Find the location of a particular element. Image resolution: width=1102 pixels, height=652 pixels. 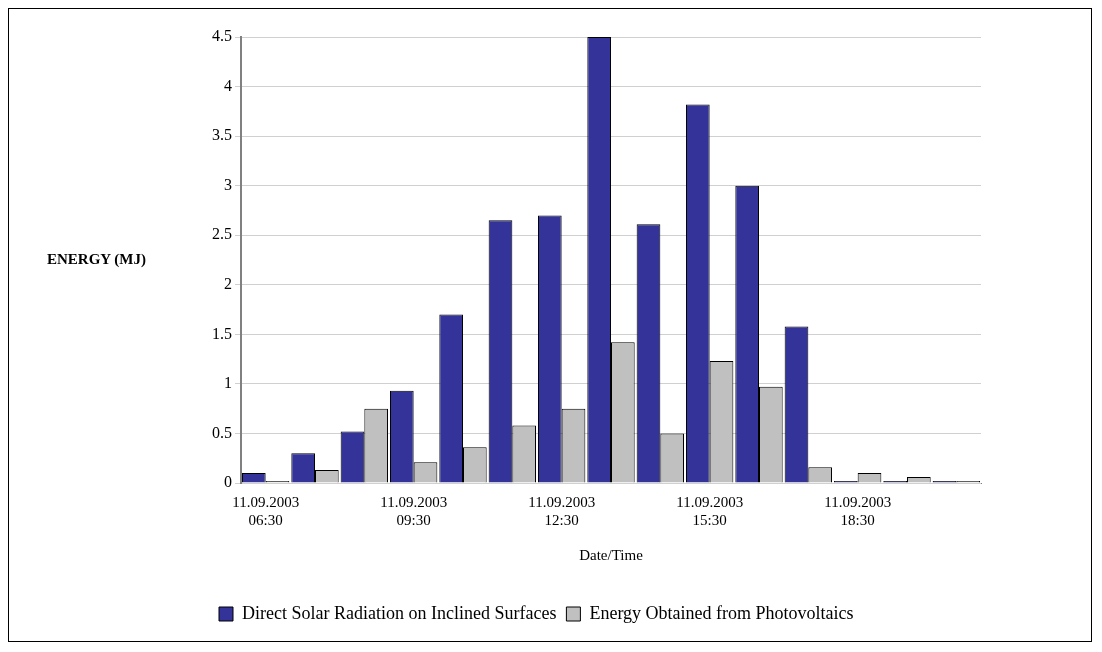

x-tick-label: 11.09.2003 09:30 is located at coordinates (414, 510).